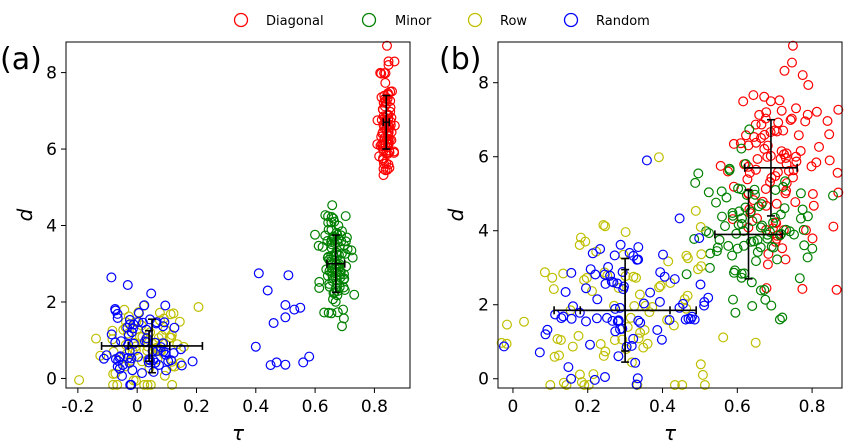 Image resolution: width=849 pixels, height=448 pixels. What do you see at coordinates (670, 433) in the screenshot?
I see `panel-b-xlabel: τ` at bounding box center [670, 433].